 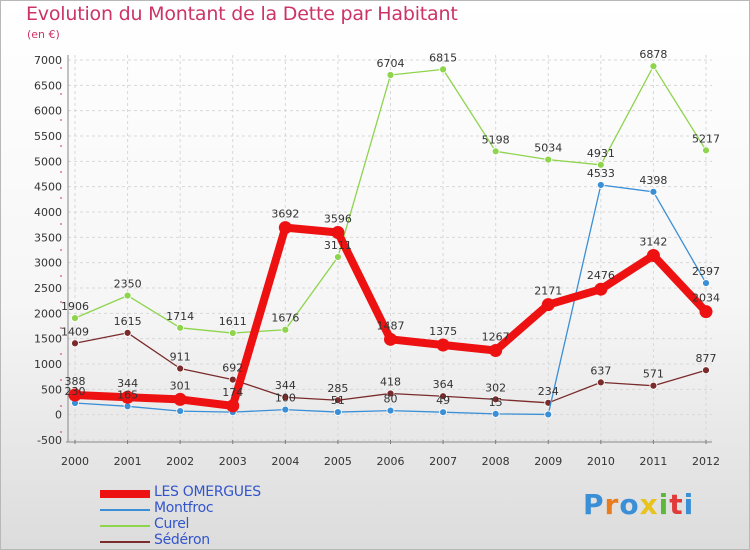 I want to click on data-label: 1375, so click(x=443, y=331).